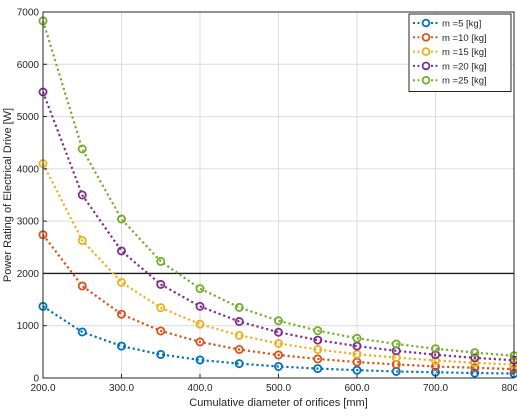 The width and height of the screenshot is (517, 420). What do you see at coordinates (199, 388) in the screenshot?
I see `x-tick-label: 400.0` at bounding box center [199, 388].